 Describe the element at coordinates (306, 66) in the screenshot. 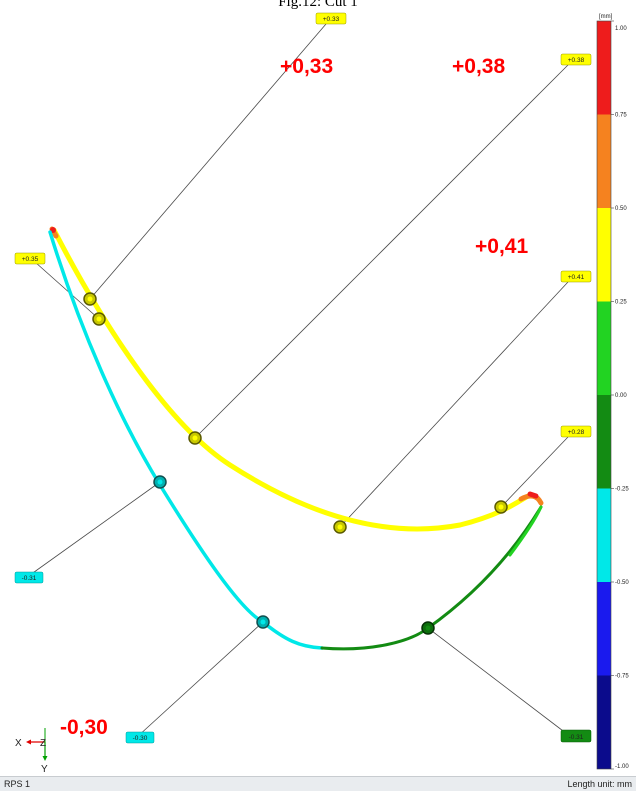

I see `deviation-annotation: +0,33` at that location.